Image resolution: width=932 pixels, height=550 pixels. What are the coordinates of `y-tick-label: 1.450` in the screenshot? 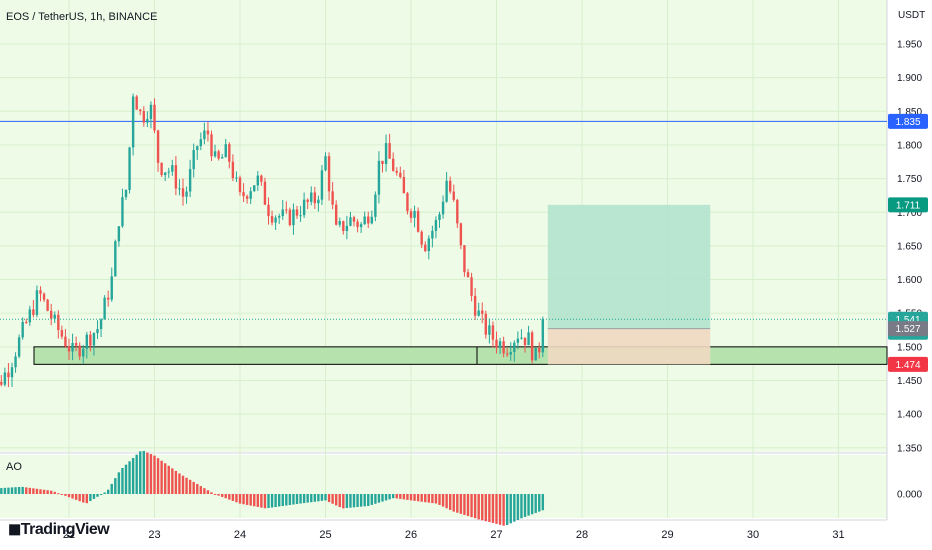 It's located at (909, 381).